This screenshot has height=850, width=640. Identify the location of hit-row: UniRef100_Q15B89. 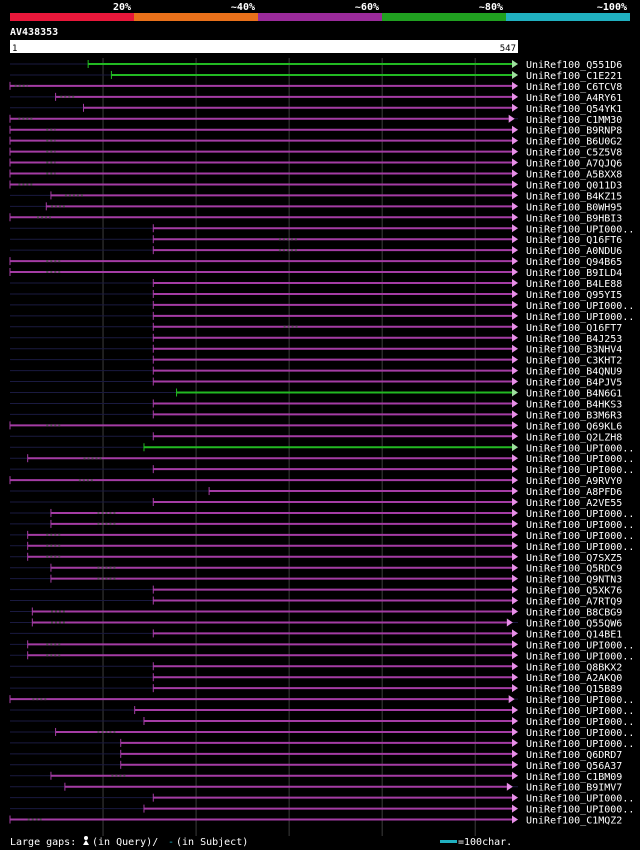
(316, 689).